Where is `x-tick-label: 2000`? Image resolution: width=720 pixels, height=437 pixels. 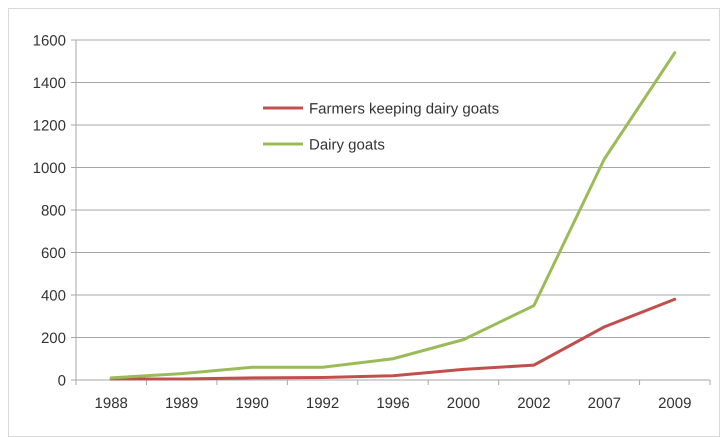 x-tick-label: 2000 is located at coordinates (463, 403).